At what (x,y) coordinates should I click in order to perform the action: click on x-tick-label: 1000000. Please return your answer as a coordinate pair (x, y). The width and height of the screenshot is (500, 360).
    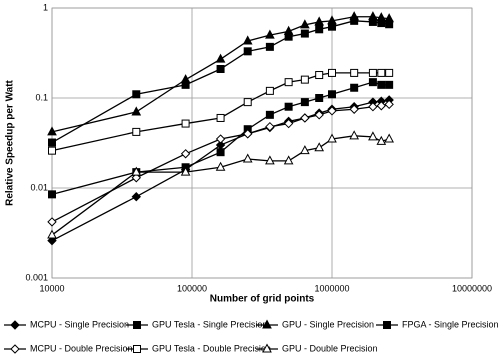
    Looking at the image, I should click on (331, 288).